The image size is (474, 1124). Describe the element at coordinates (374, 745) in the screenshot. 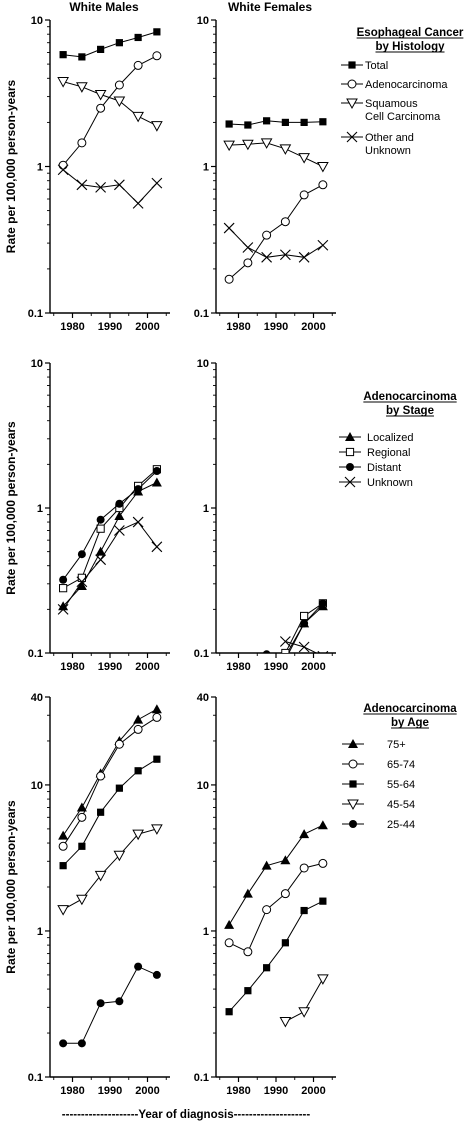

I see `legend-entry-75: 75+` at that location.